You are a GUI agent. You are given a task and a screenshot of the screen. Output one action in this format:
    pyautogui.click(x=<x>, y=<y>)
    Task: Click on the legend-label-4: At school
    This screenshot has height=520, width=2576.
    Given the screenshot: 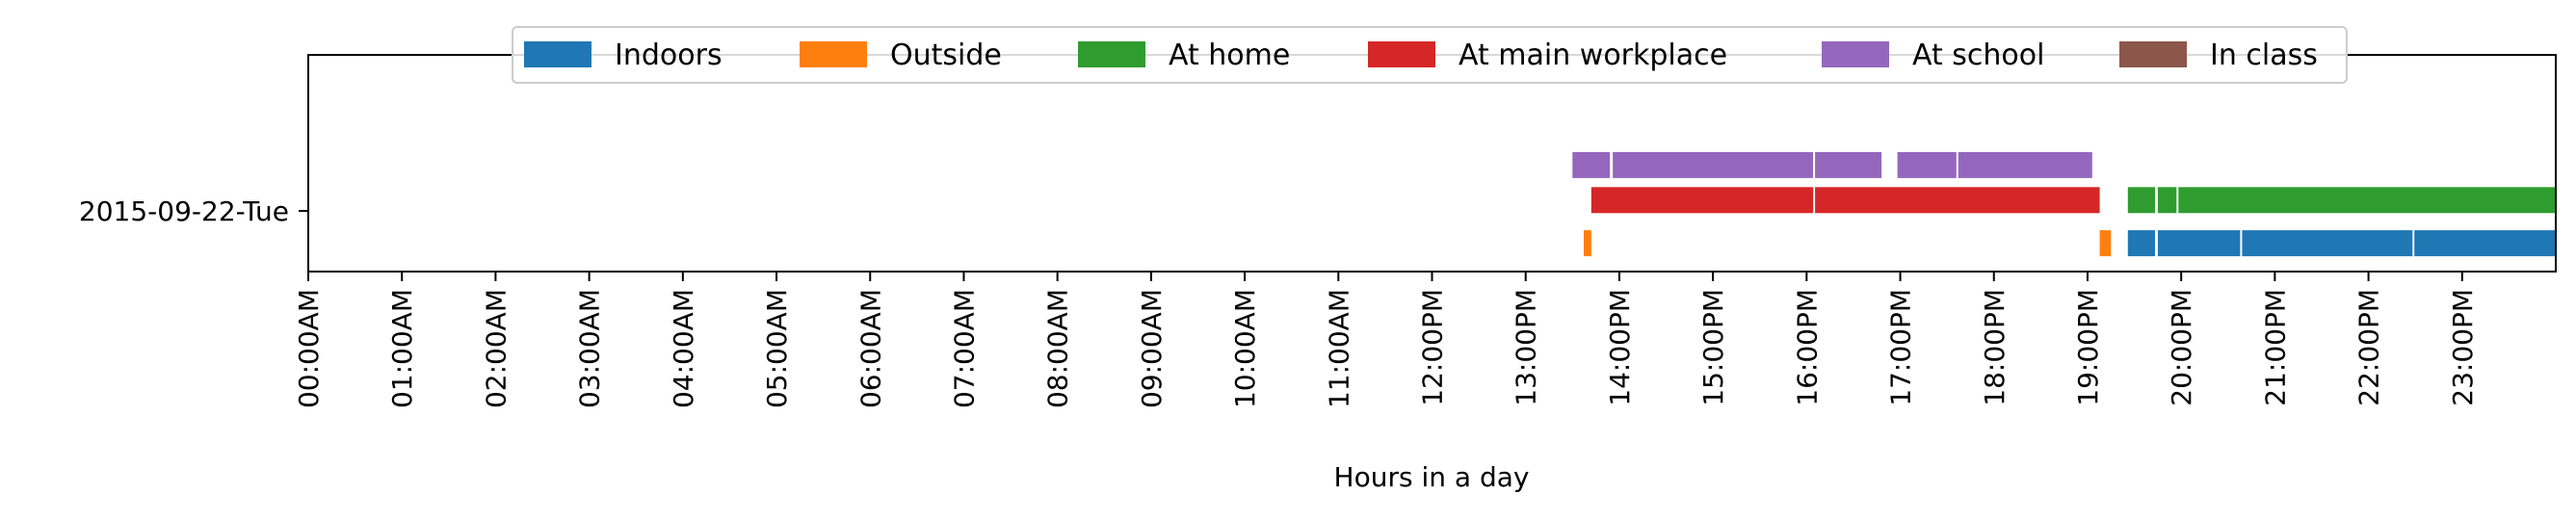 What is the action you would take?
    pyautogui.click(x=1978, y=55)
    